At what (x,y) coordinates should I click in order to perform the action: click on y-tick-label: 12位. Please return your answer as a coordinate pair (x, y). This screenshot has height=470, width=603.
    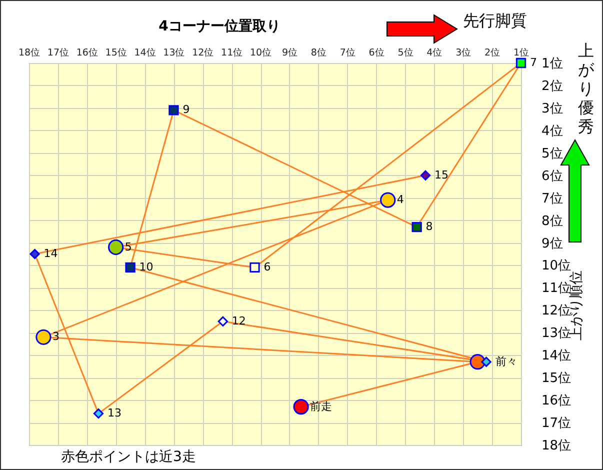
    Looking at the image, I should click on (557, 311).